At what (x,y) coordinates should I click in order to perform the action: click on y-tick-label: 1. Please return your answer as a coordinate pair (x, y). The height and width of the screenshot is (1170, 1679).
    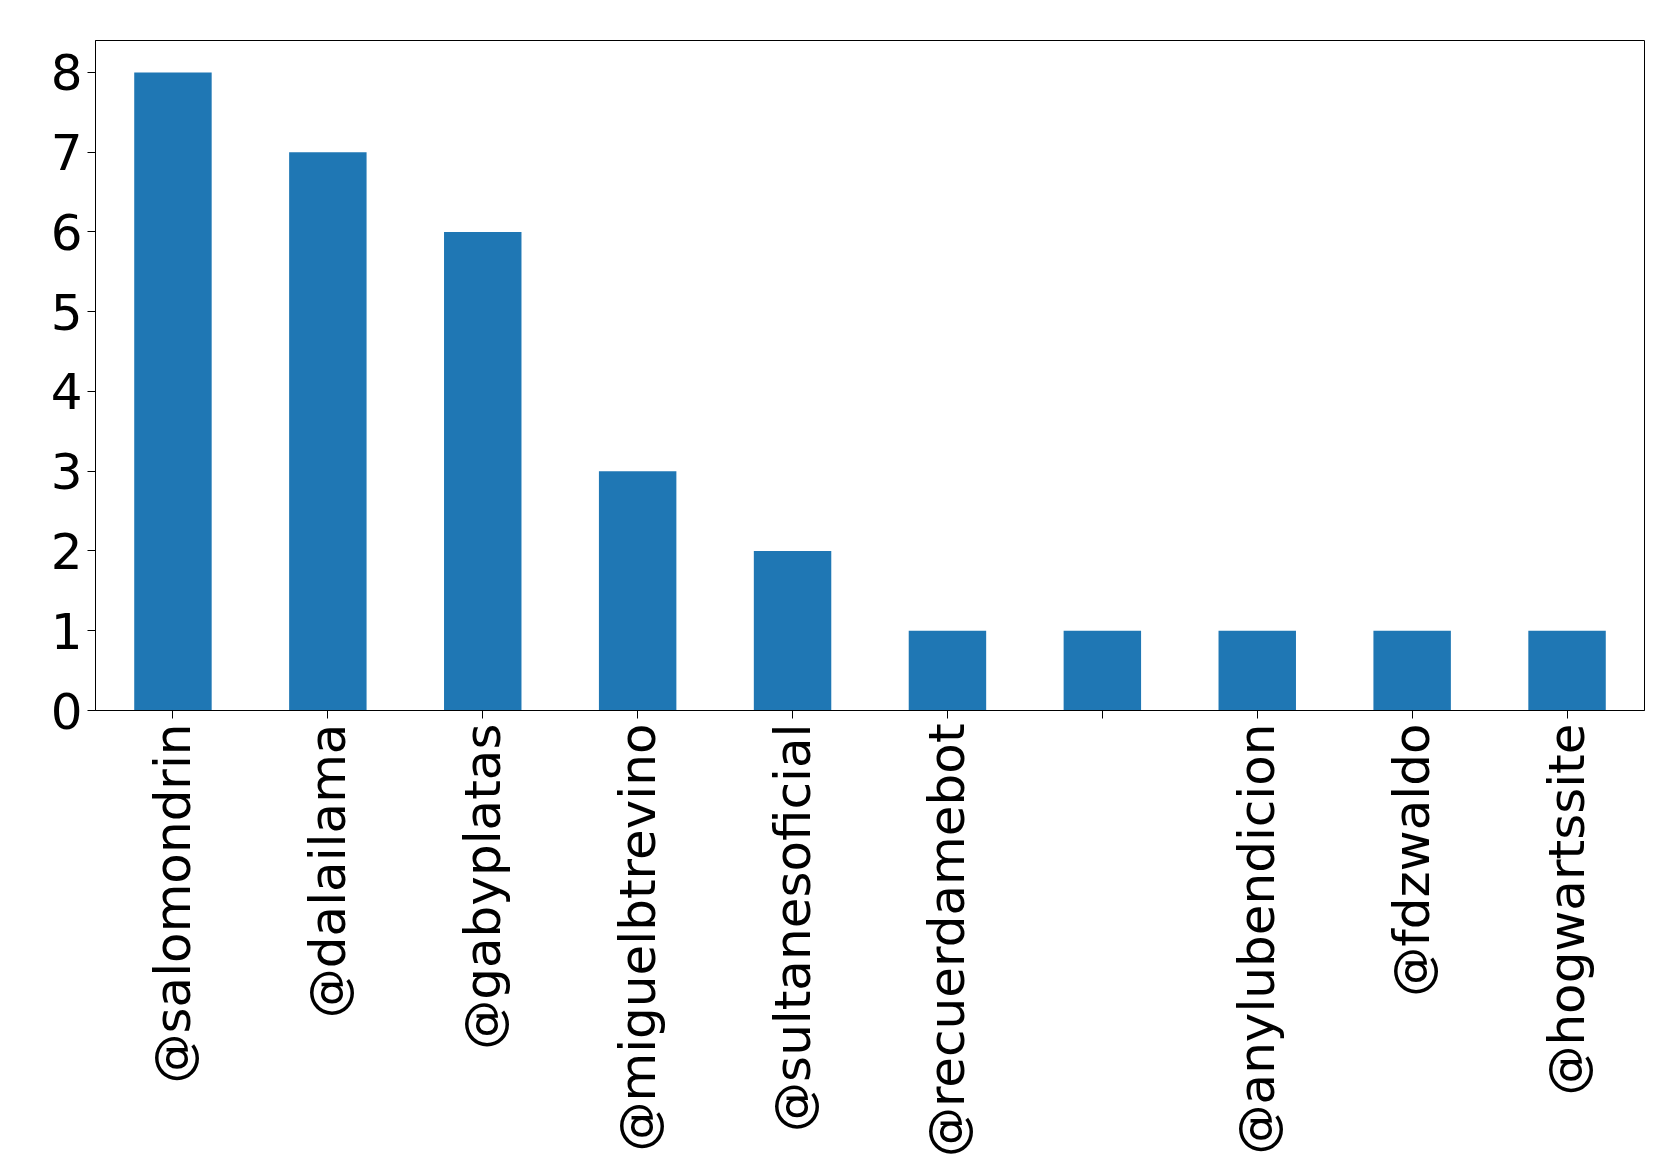
    Looking at the image, I should click on (66, 631).